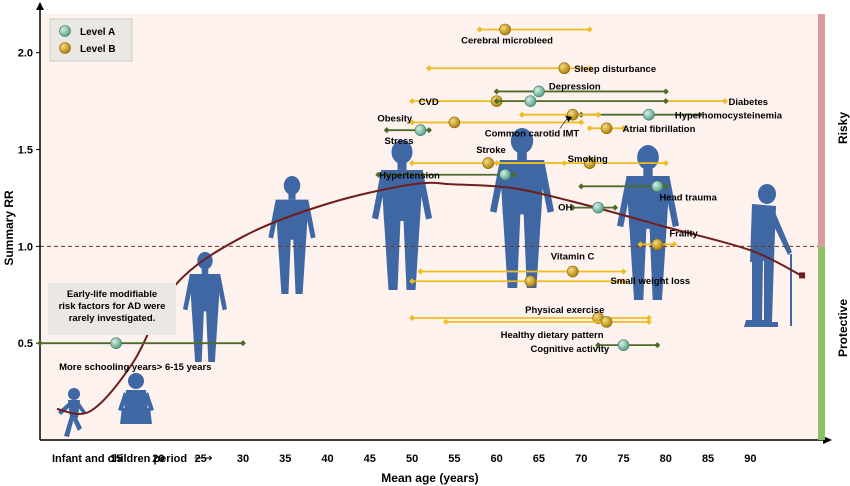 The height and width of the screenshot is (486, 850). Describe the element at coordinates (843, 328) in the screenshot. I see `protective-label: Protective` at that location.